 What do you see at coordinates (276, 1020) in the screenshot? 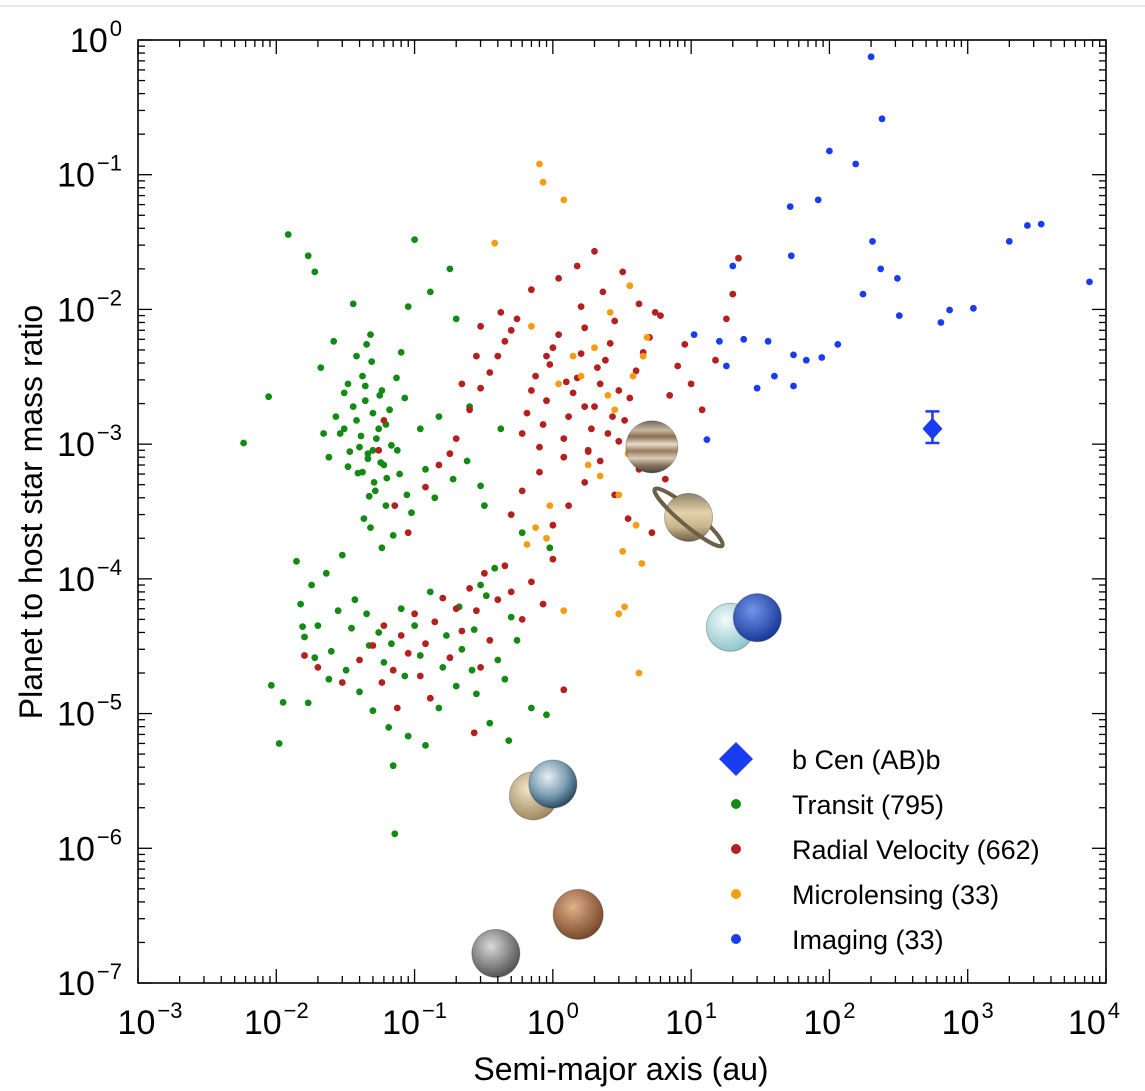
I see `x-tick-label: 10⁻²` at bounding box center [276, 1020].